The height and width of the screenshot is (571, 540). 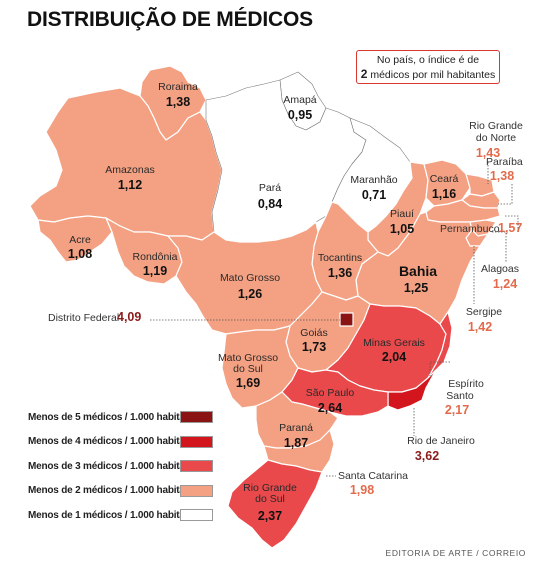 What do you see at coordinates (80, 240) in the screenshot?
I see `state-name-AC: Acre` at bounding box center [80, 240].